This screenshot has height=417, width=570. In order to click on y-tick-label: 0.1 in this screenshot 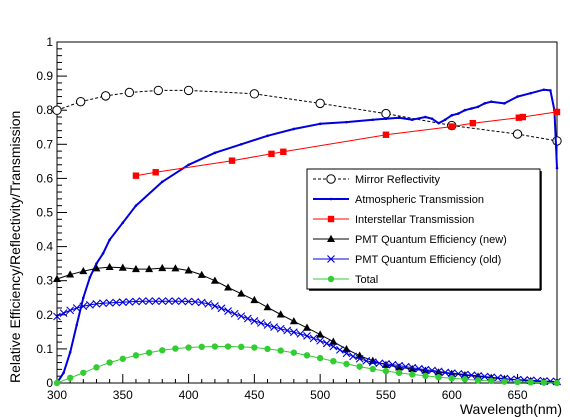, I will do `click(44, 349)`.